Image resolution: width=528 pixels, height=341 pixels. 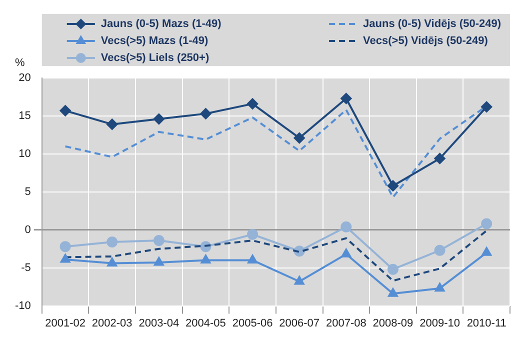 What do you see at coordinates (252, 323) in the screenshot?
I see `x-tick-label: 2005-06` at bounding box center [252, 323].